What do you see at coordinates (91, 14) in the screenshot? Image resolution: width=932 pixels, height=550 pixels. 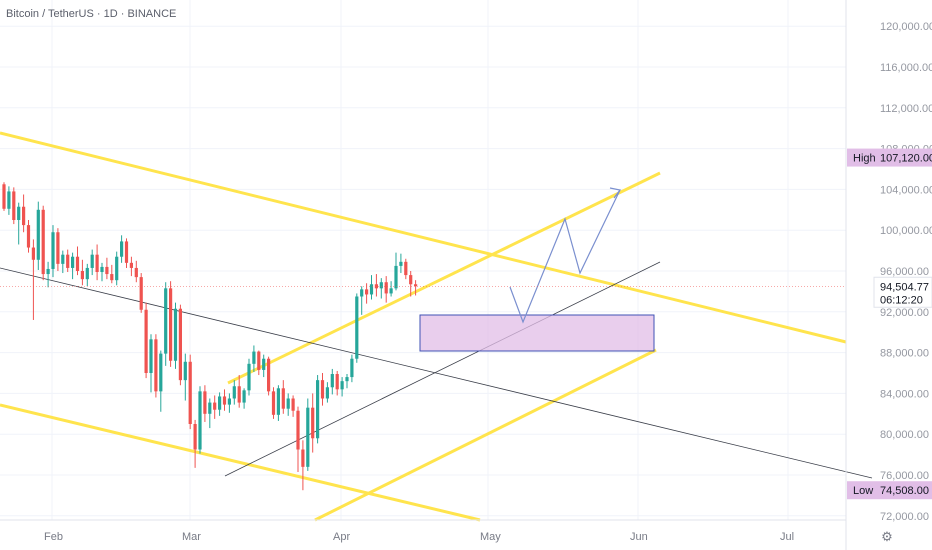 I see `symbol-title: Bitcoin / TetherUS · 1D · BINANCE` at bounding box center [91, 14].